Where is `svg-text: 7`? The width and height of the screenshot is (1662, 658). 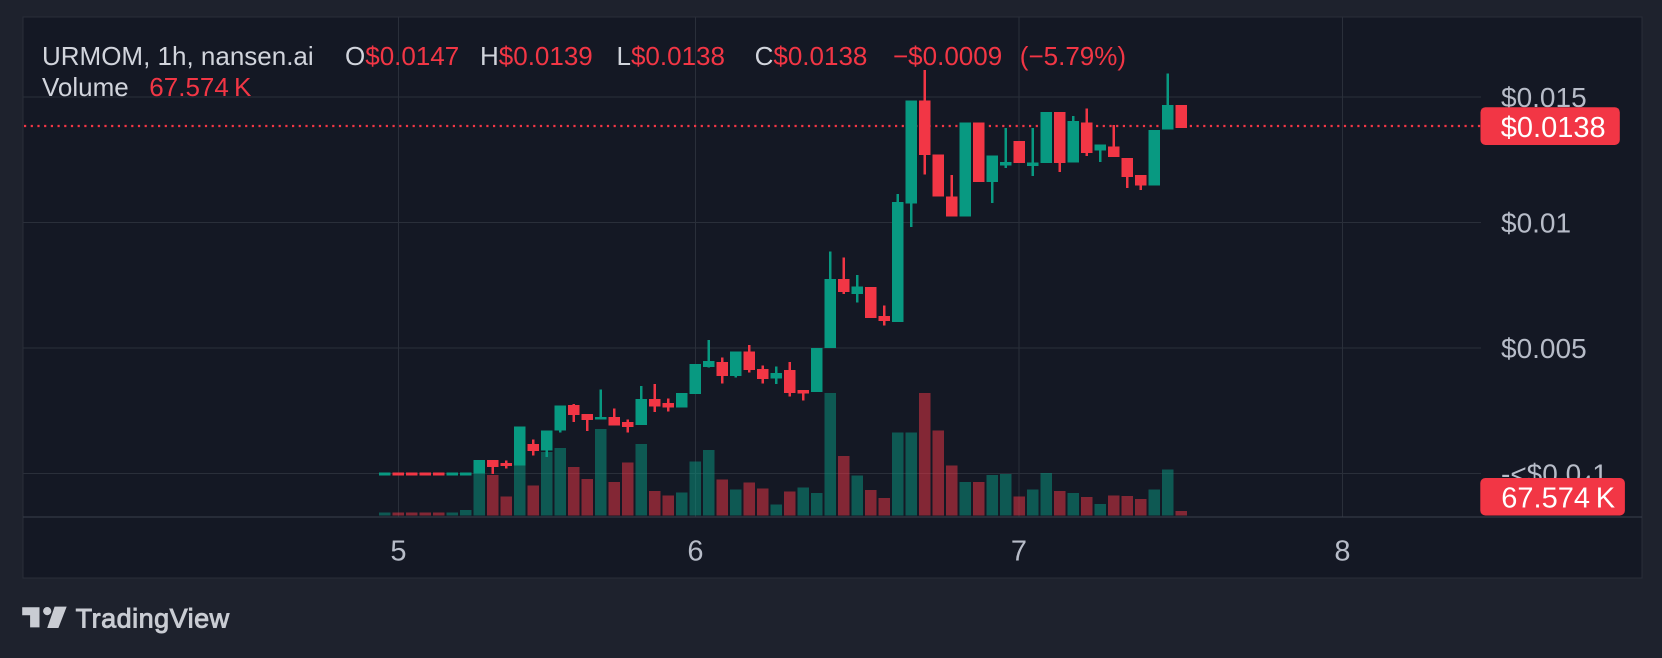
svg-text: 7 is located at coordinates (1019, 552).